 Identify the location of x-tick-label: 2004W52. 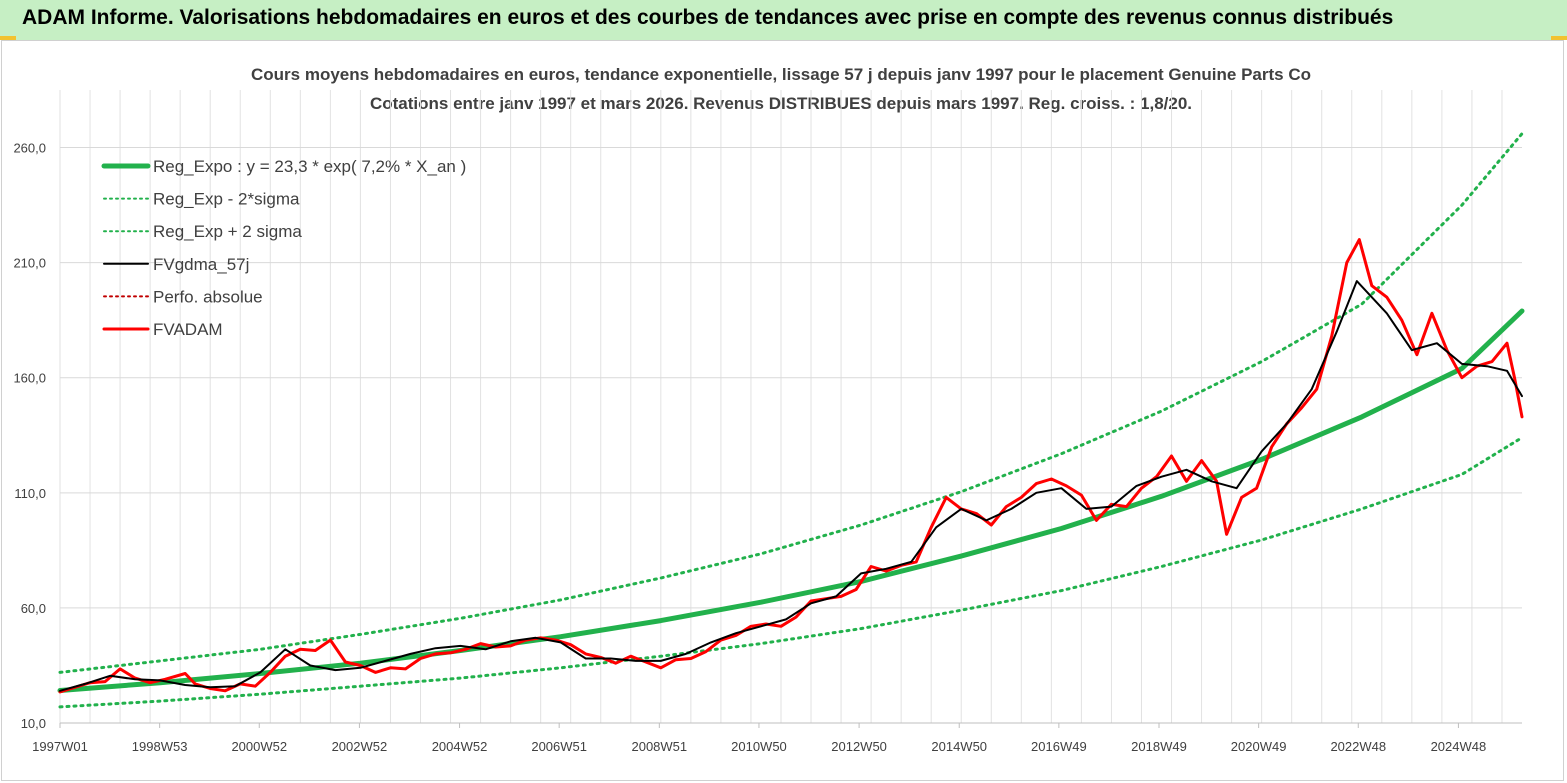
(460, 746).